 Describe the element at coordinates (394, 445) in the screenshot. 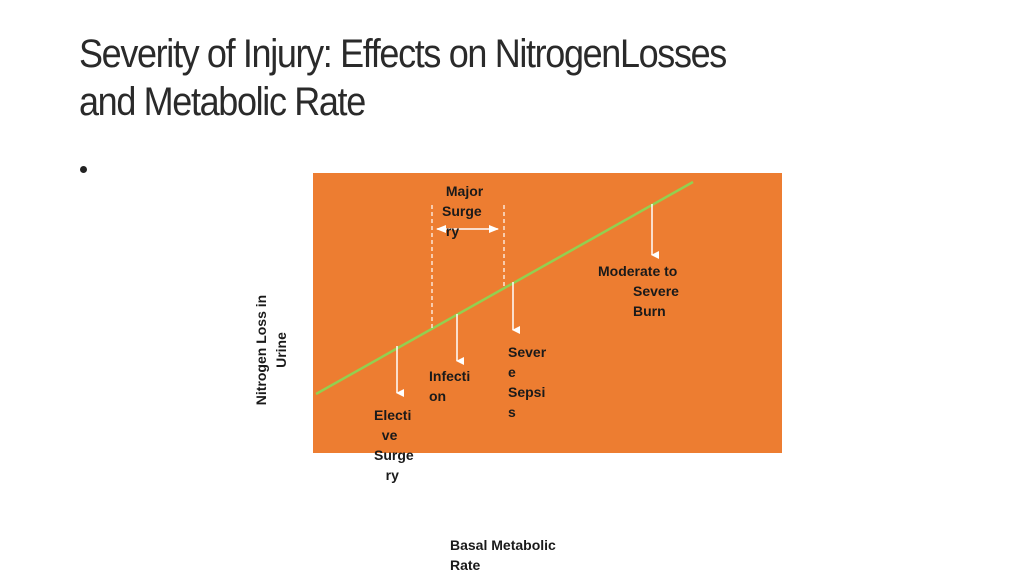

I see `label-elective-surgery: Electi ve Surge ry` at that location.